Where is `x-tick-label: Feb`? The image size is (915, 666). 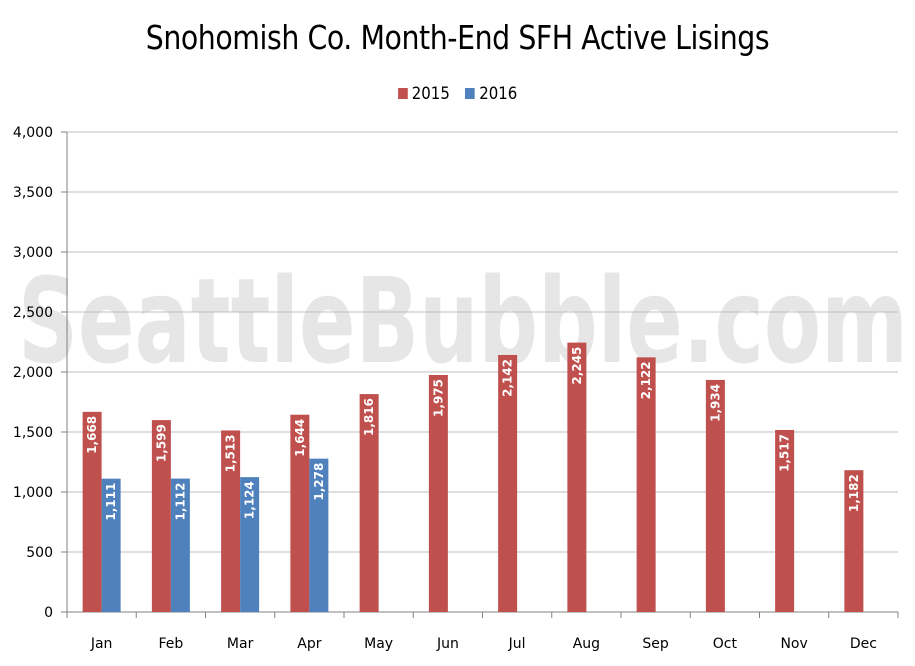 x-tick-label: Feb is located at coordinates (170, 644).